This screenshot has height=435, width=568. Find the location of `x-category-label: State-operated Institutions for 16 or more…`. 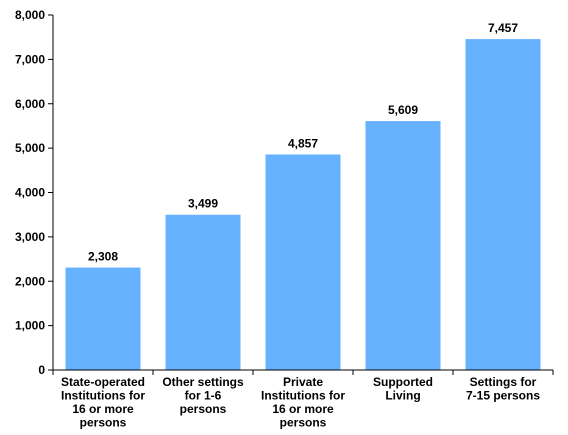

x-category-label: State-operated Institutions for 16 or more… is located at coordinates (103, 402).